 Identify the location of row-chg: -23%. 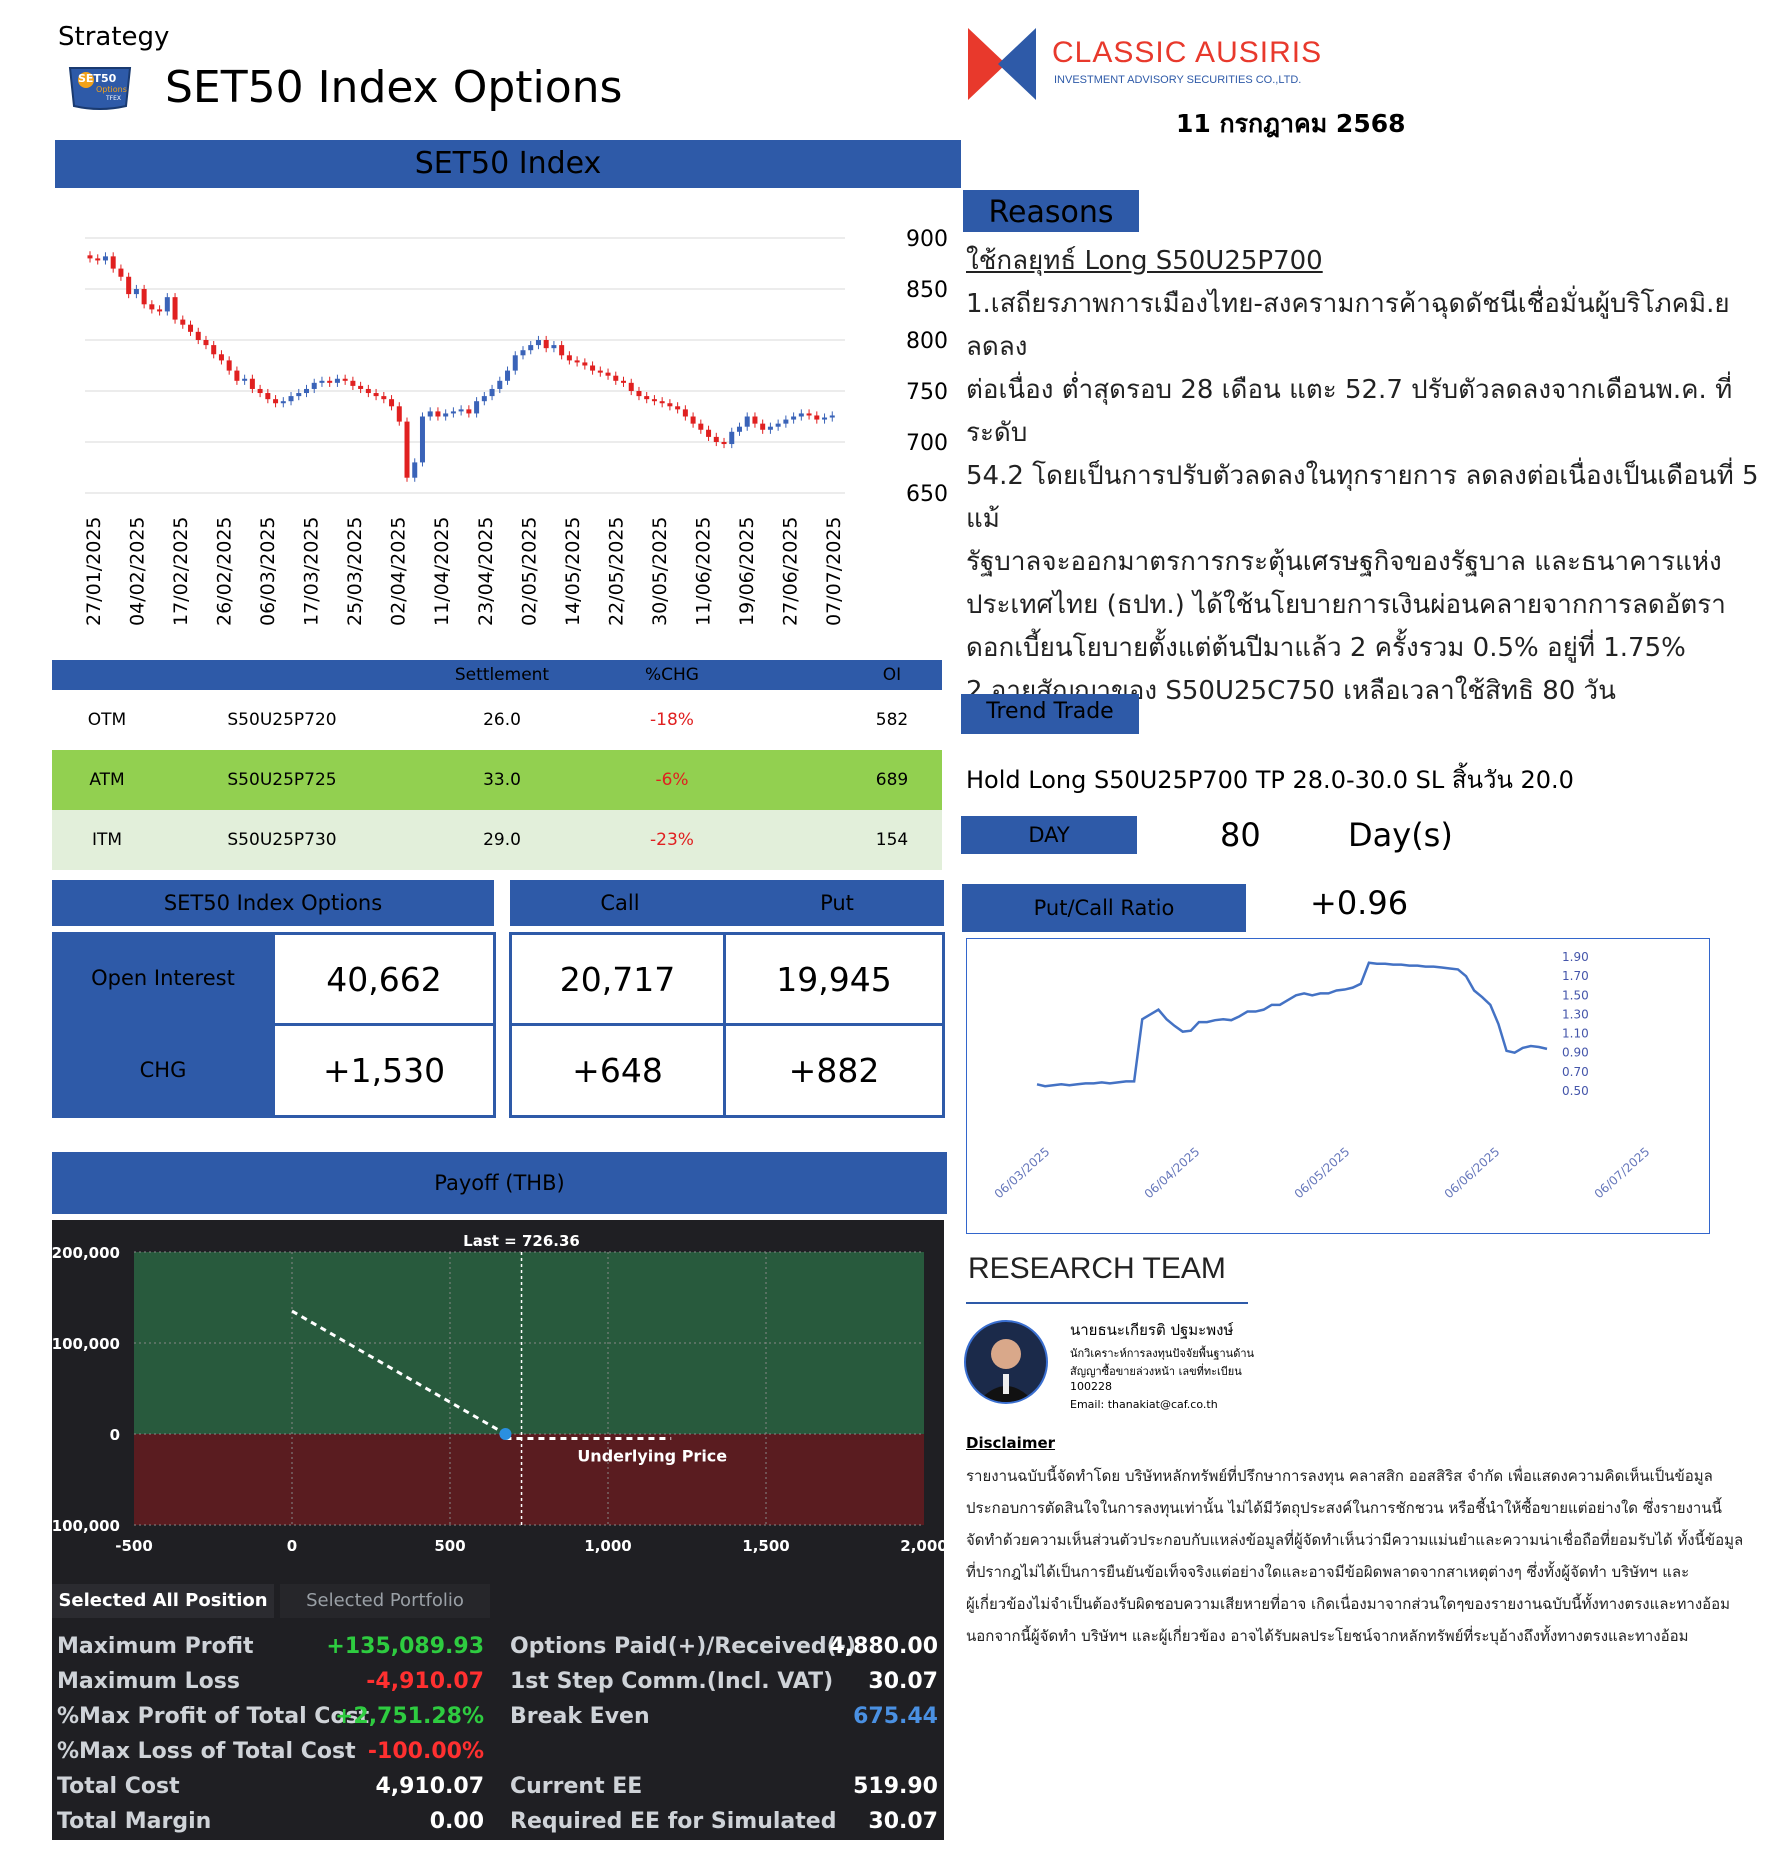
(672, 840).